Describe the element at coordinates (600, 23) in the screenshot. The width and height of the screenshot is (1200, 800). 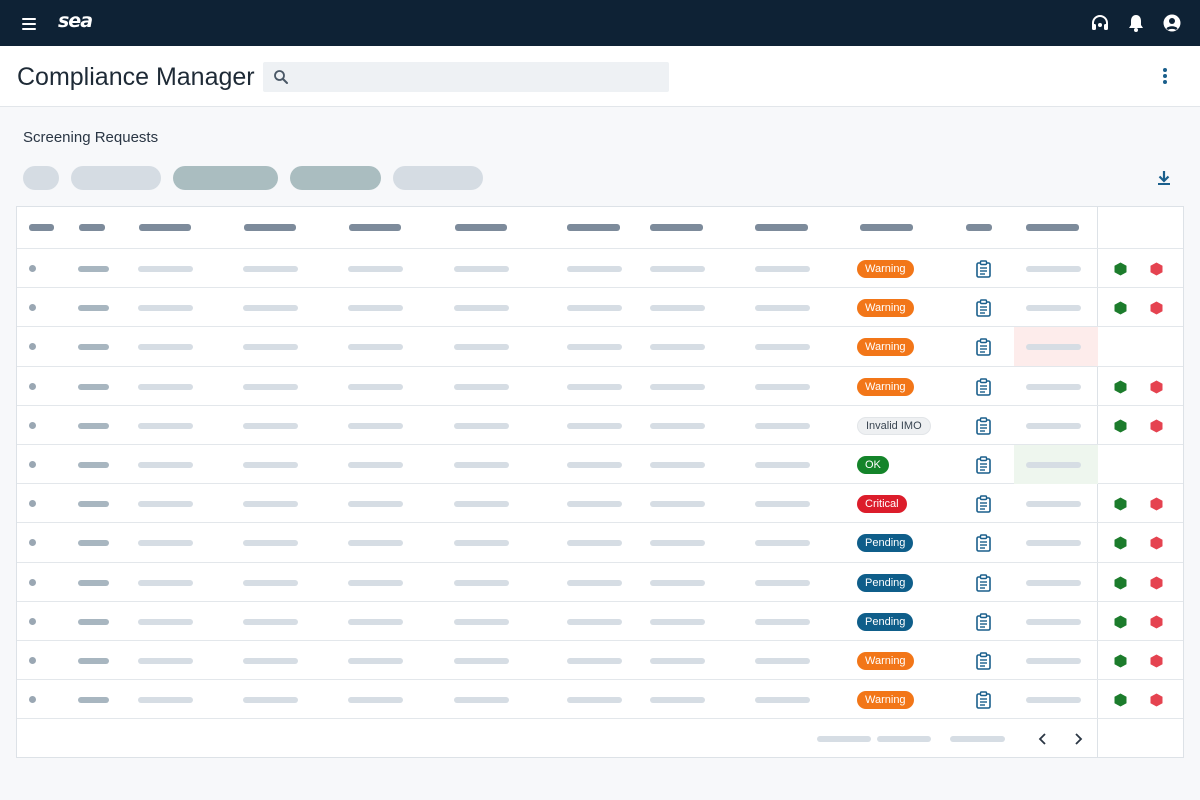
I see `top-app-bar: sea` at that location.